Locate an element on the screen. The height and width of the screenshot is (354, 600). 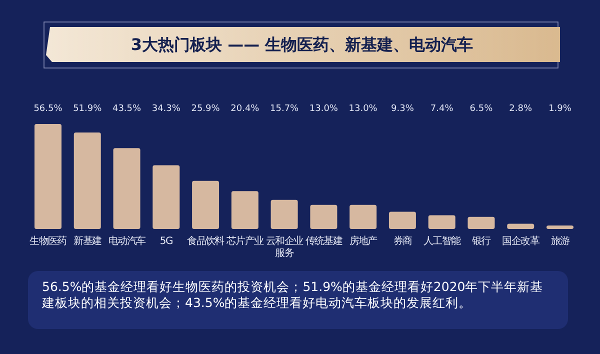
data-label: 43.5% is located at coordinates (127, 109).